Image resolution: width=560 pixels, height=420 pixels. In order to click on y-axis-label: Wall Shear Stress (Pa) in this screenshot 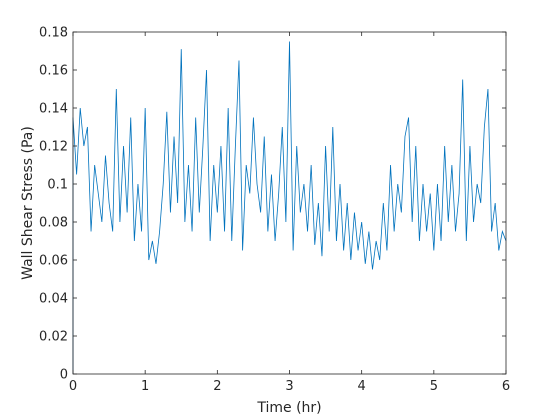, I will do `click(28, 203)`.